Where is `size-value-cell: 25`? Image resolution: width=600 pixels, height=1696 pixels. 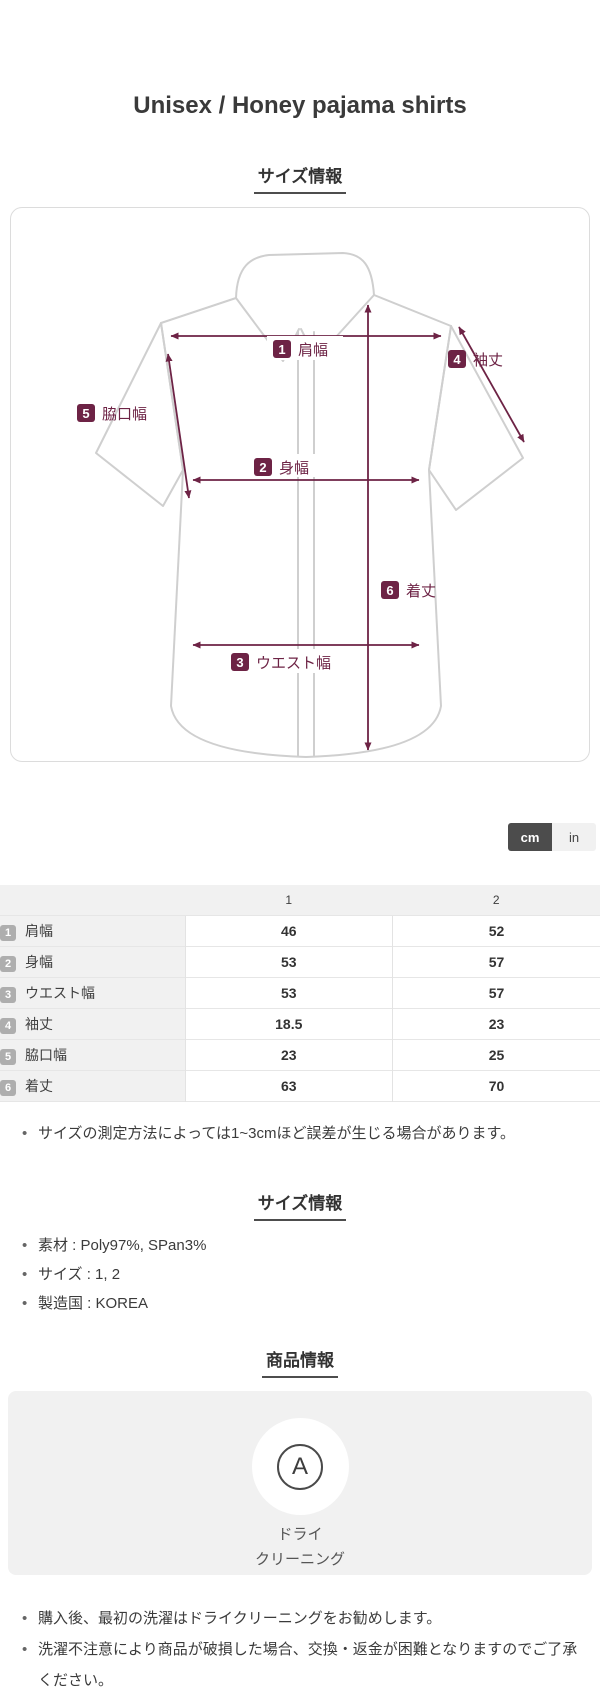 size-value-cell: 25 is located at coordinates (496, 1055).